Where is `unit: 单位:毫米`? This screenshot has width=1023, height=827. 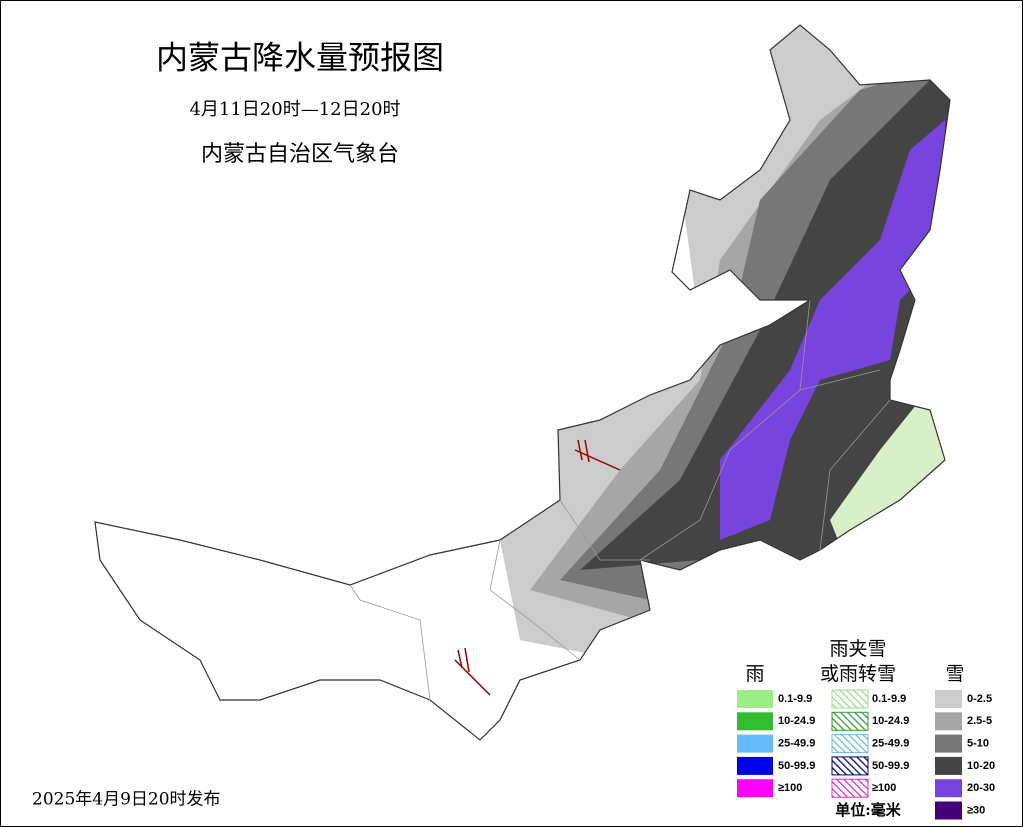 unit: 单位:毫米 is located at coordinates (868, 810).